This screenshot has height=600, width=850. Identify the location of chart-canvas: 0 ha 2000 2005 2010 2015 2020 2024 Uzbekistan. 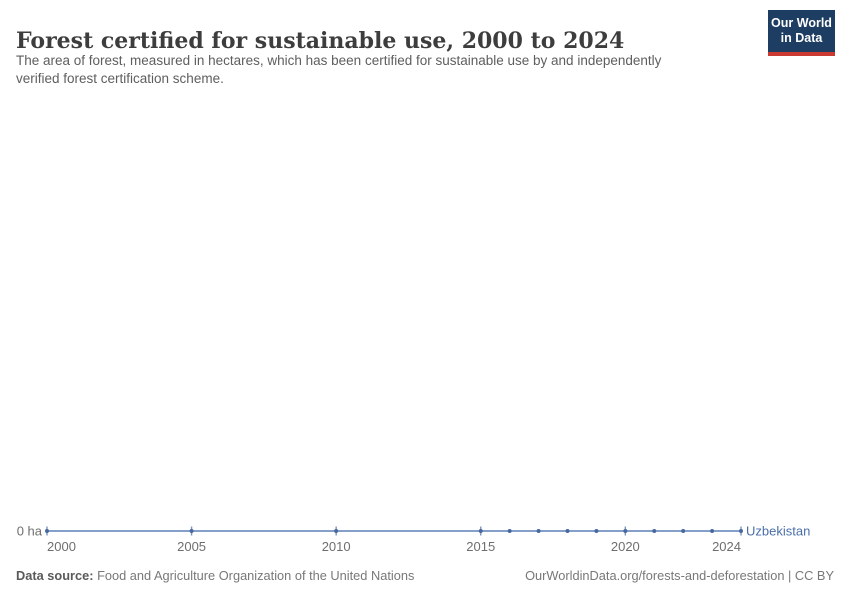
(414, 539).